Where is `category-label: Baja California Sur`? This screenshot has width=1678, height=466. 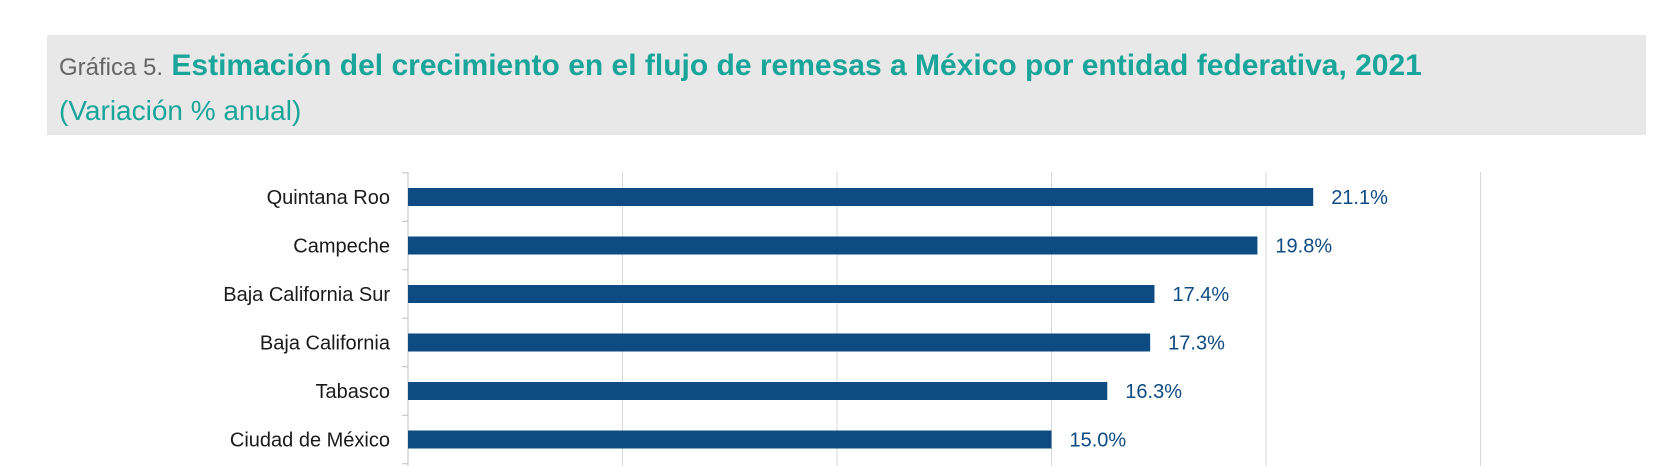
category-label: Baja California Sur is located at coordinates (306, 295).